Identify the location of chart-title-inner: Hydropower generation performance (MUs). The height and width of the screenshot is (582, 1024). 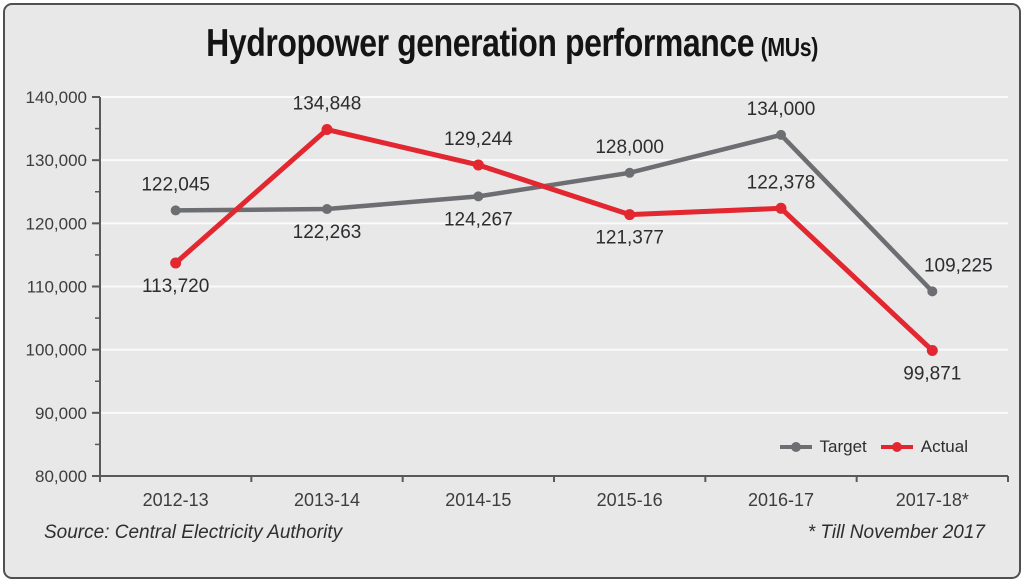
(512, 44).